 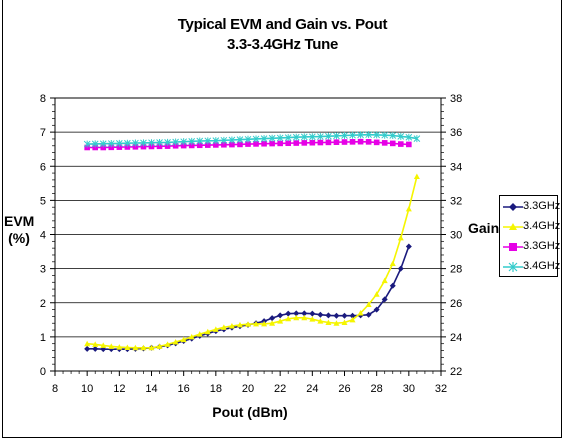 What do you see at coordinates (513, 247) in the screenshot?
I see `legend-marker-square` at bounding box center [513, 247].